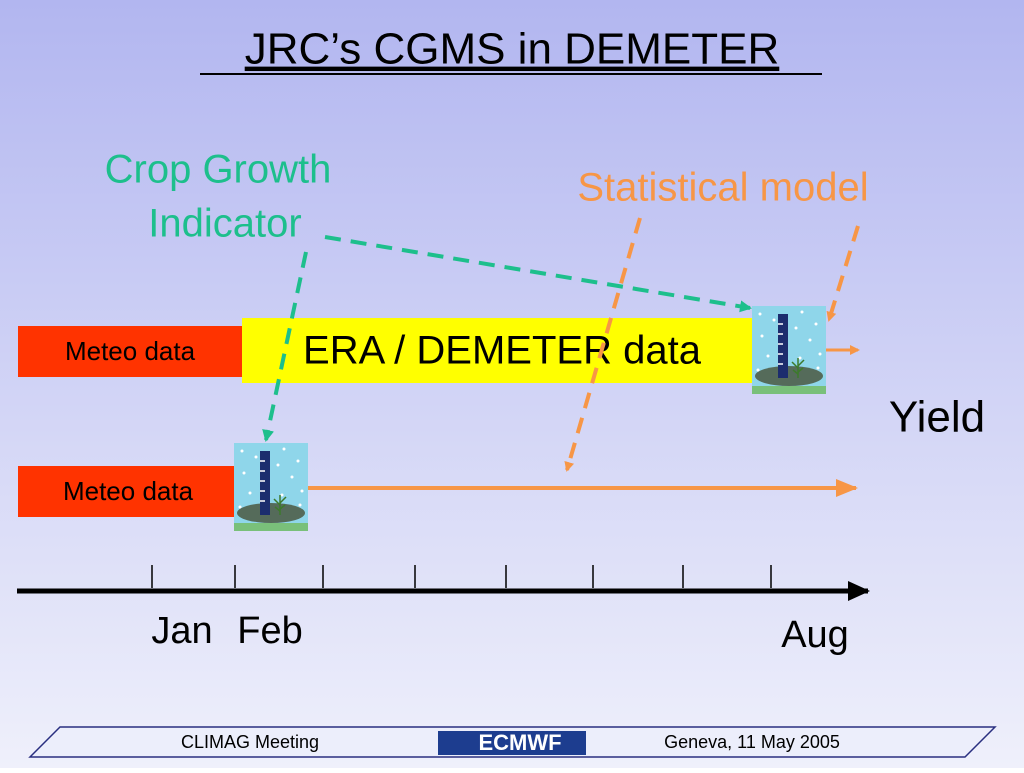  I want to click on era-box, so click(497, 350).